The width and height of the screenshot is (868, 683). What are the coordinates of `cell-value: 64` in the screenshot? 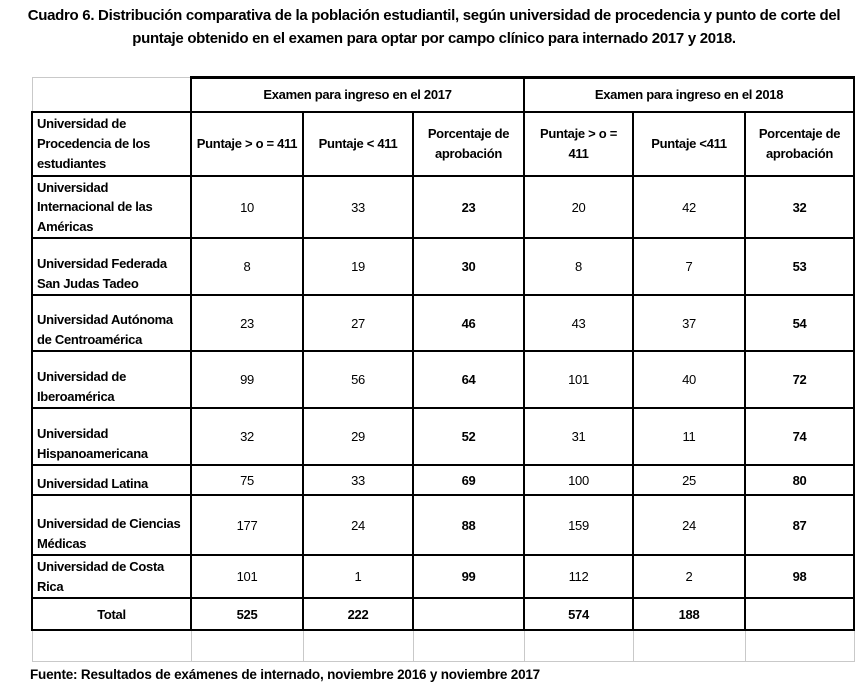 It's located at (468, 380).